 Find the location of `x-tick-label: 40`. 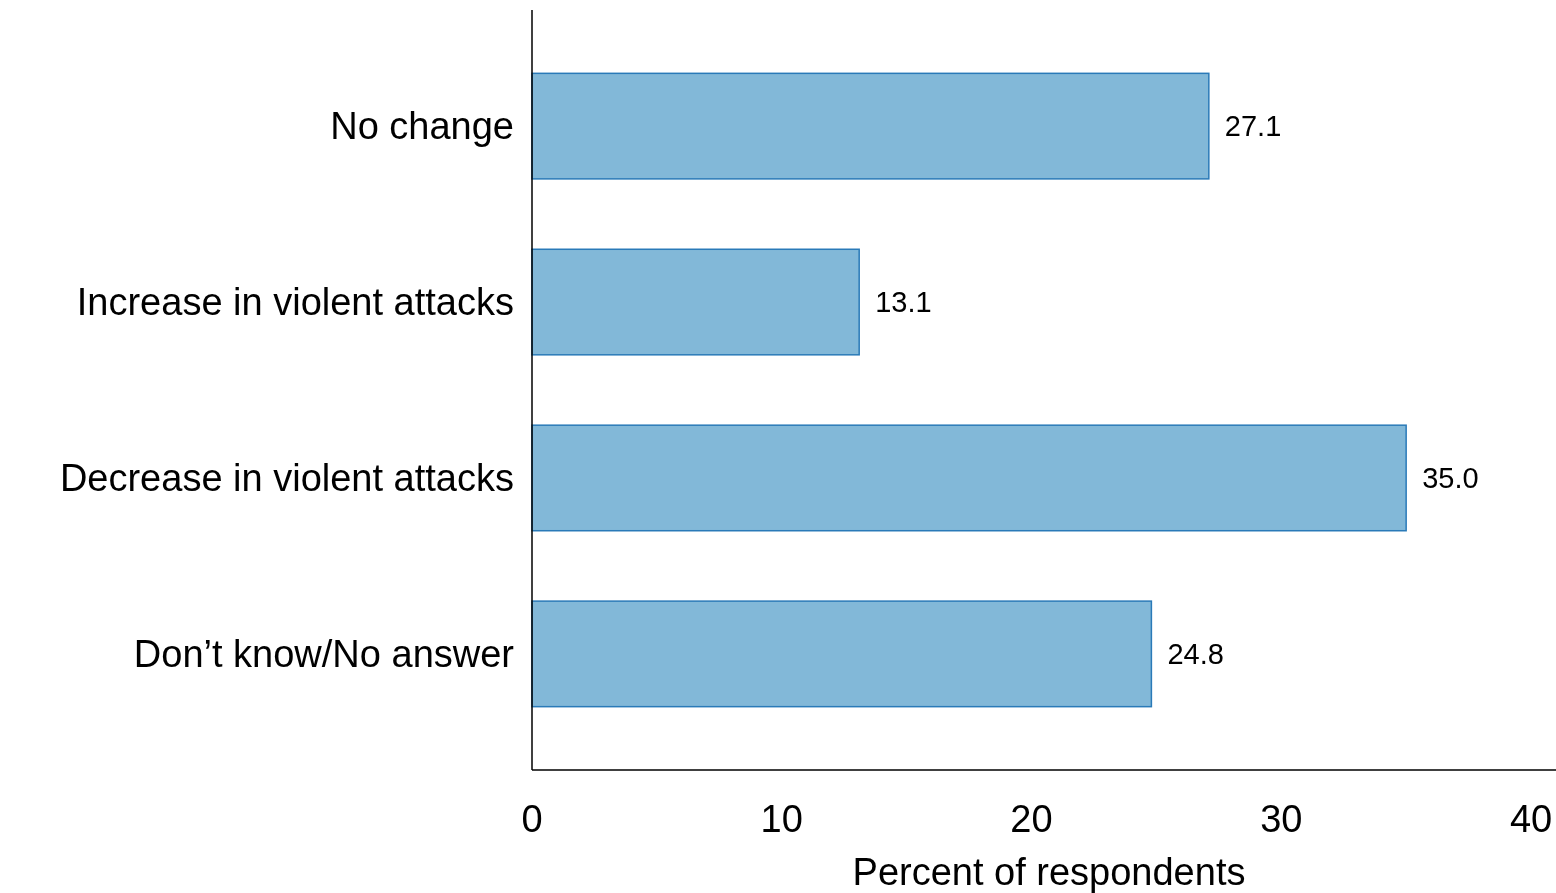

x-tick-label: 40 is located at coordinates (1531, 819).